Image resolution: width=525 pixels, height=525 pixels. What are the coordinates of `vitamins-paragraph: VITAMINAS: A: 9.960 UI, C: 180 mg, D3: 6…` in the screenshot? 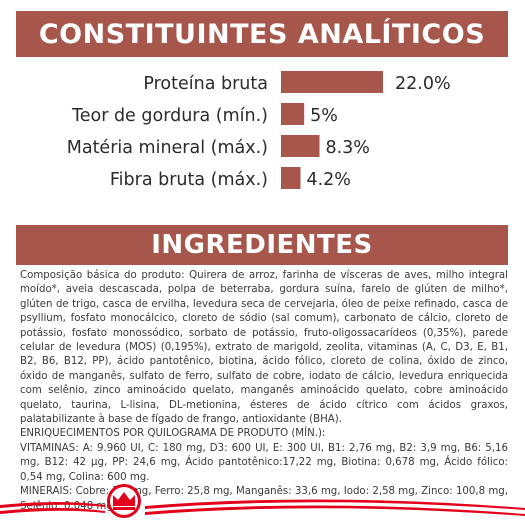 It's located at (264, 462).